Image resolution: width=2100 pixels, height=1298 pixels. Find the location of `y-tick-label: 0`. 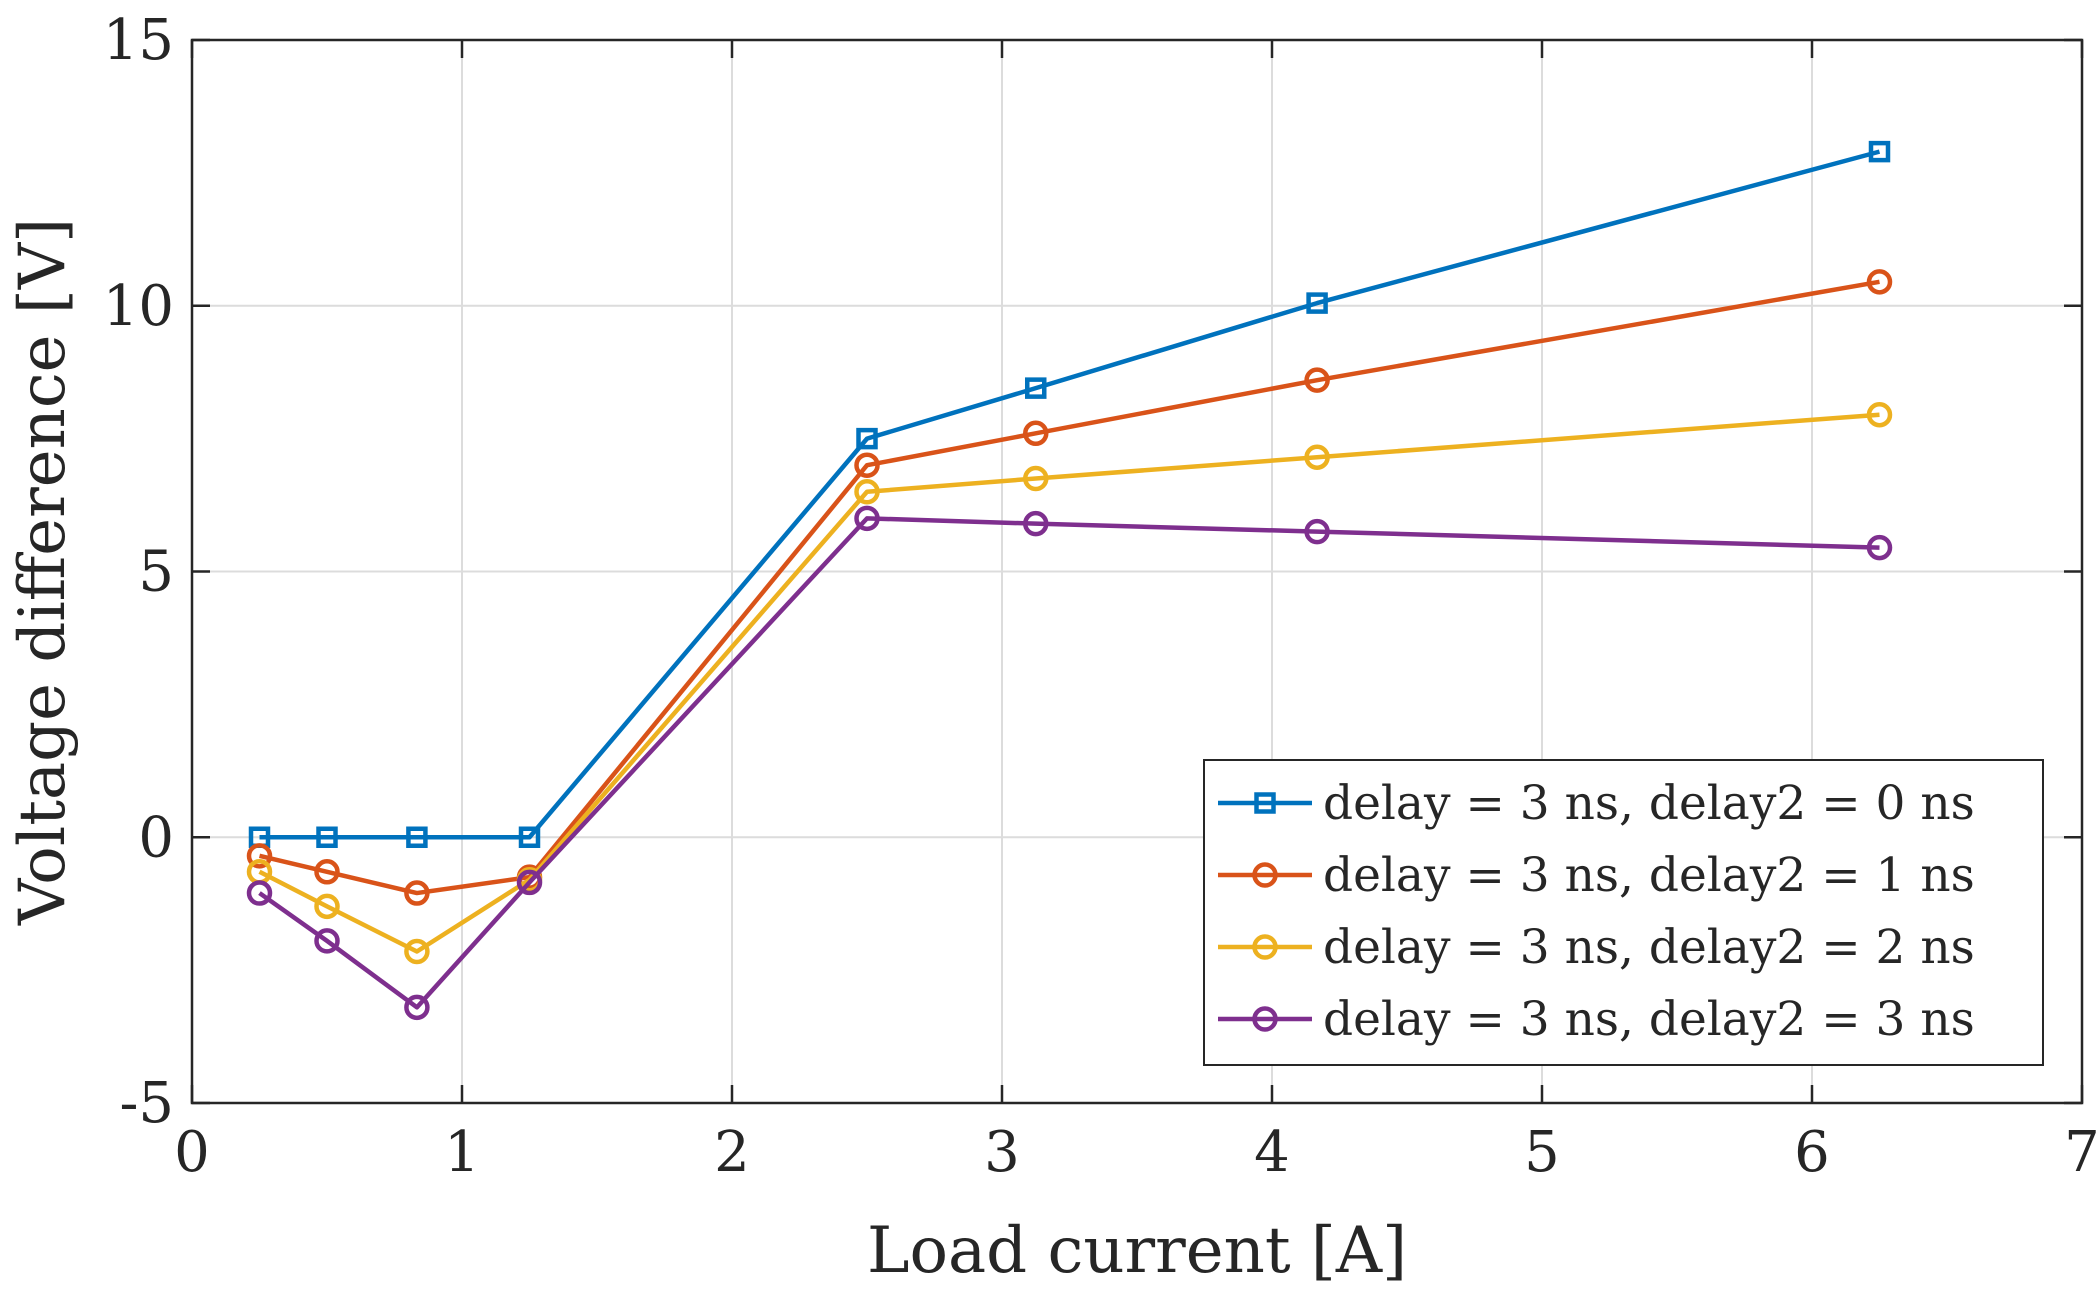

y-tick-label: 0 is located at coordinates (156, 837).